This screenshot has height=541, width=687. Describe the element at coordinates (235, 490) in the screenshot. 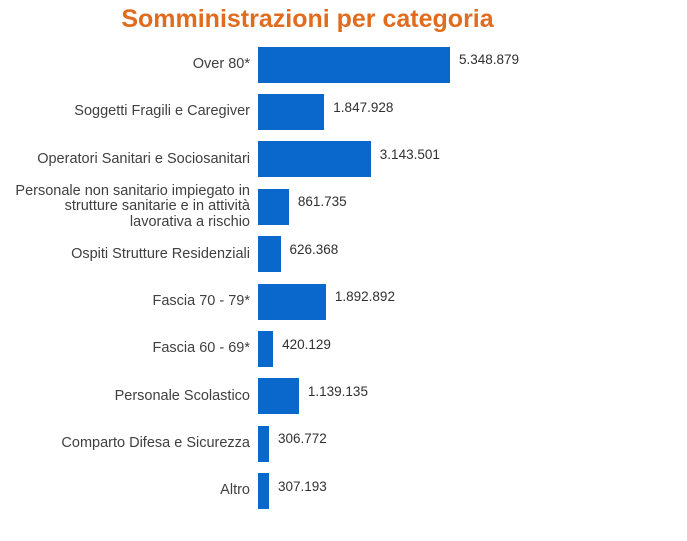

I see `category-label: Altro` at that location.